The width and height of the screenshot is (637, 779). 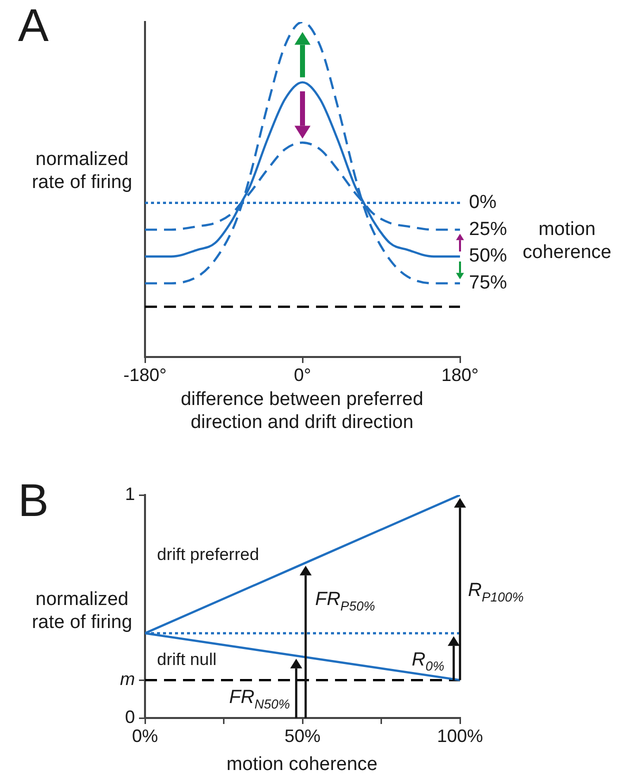 What do you see at coordinates (187, 659) in the screenshot?
I see `series-label: drift null` at bounding box center [187, 659].